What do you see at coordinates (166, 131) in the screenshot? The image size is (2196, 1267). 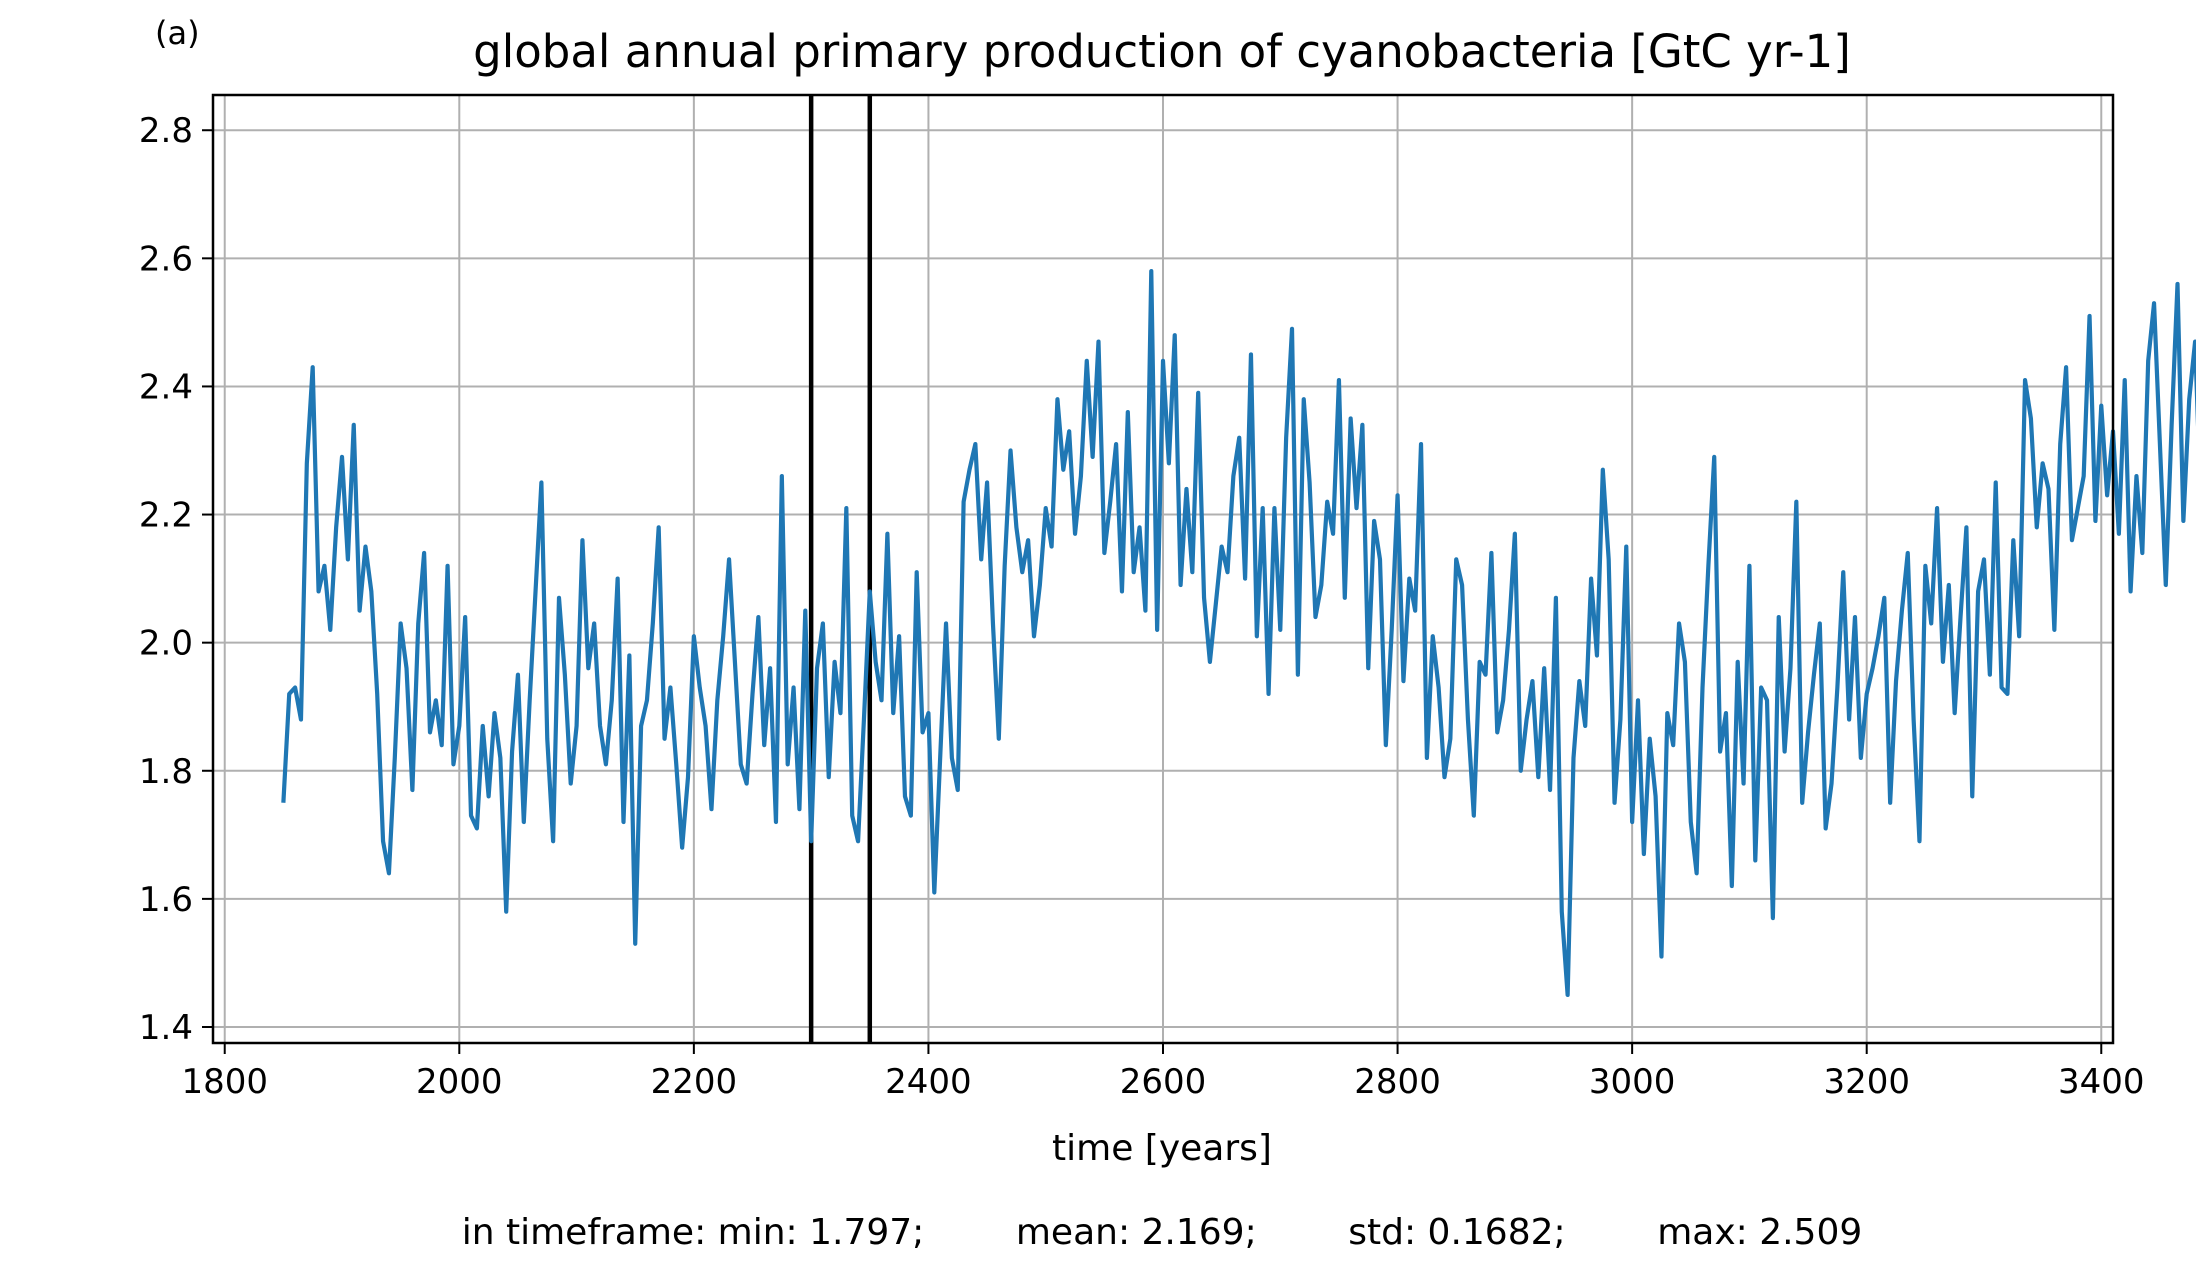 I see `y-tick-label: 2.8` at bounding box center [166, 131].